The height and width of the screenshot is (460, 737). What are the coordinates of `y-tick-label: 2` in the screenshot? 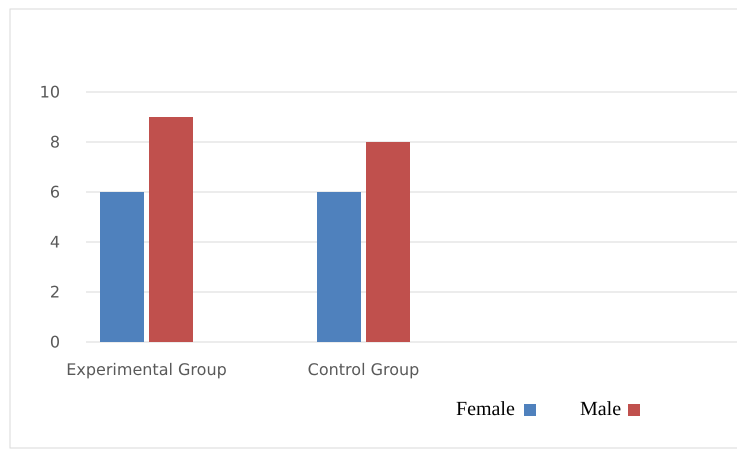 It's located at (55, 292).